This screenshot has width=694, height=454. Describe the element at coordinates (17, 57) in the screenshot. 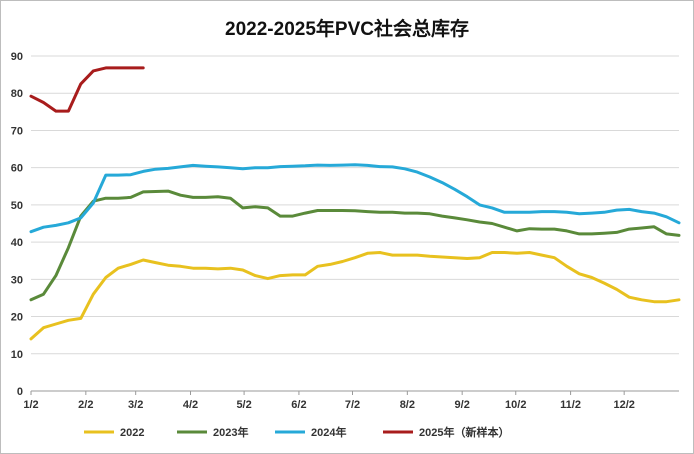

I see `y-tick-label: 90` at that location.